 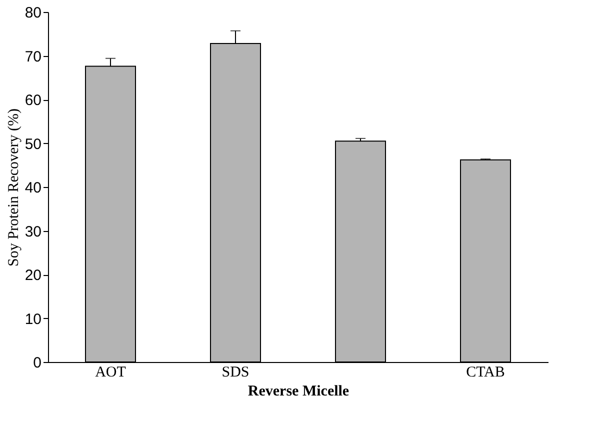 I want to click on y-tick-label: 50, so click(x=33, y=144).